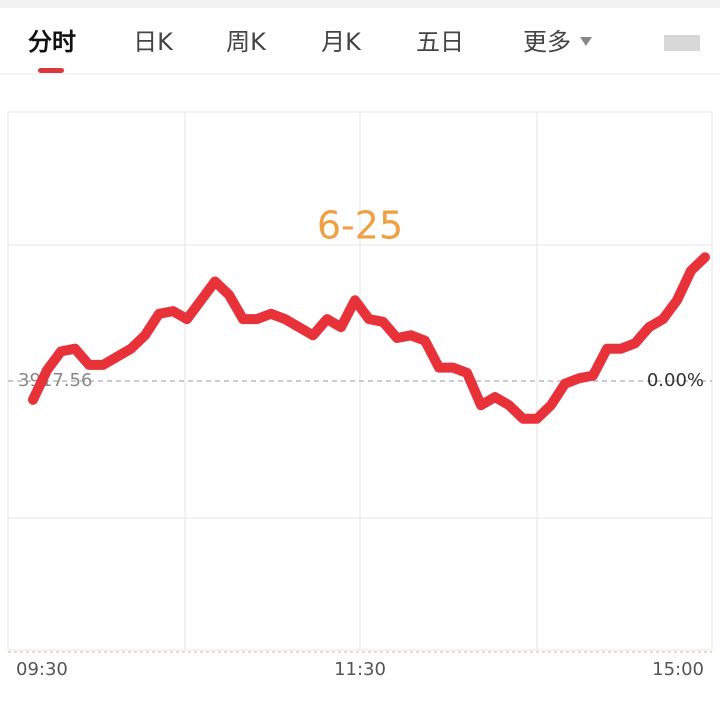  Describe the element at coordinates (586, 41) in the screenshot. I see `dropdown-arrow` at that location.